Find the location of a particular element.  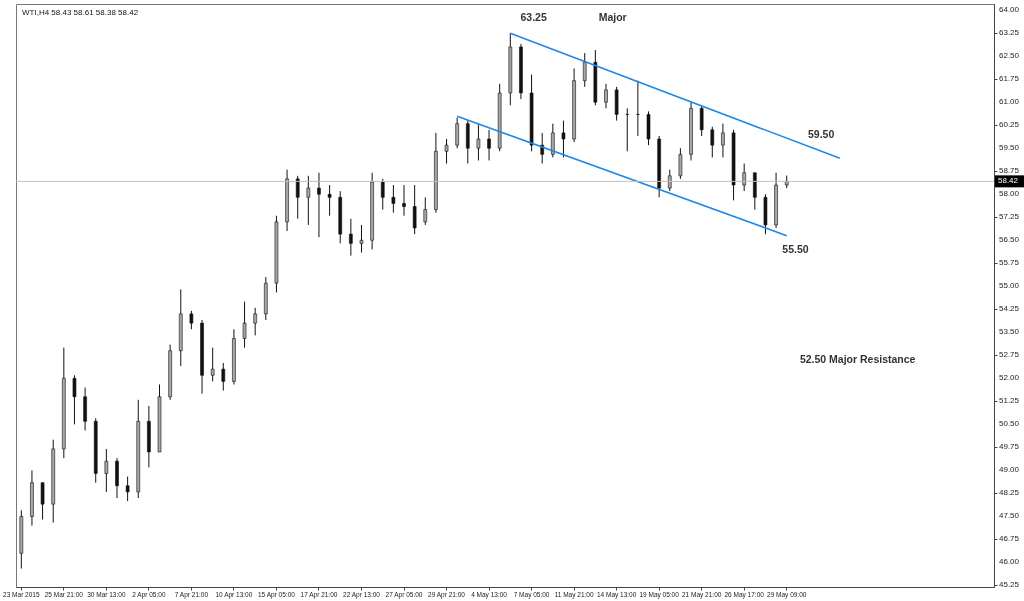

chart-title: WTI,H4 58.43 58.61 58.38 58.42 is located at coordinates (80, 12).